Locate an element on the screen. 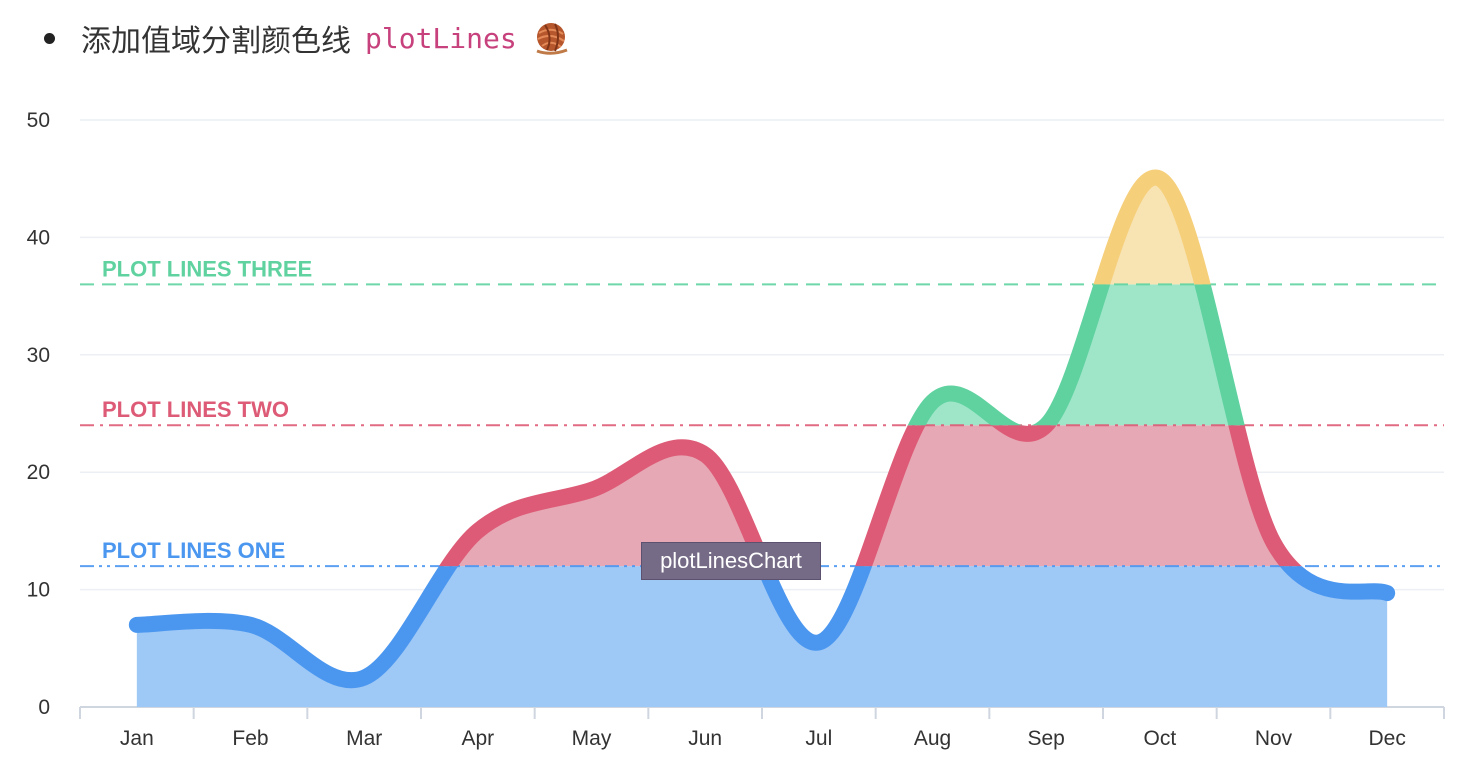 The image size is (1470, 776). inline-code: plotLines is located at coordinates (441, 38).